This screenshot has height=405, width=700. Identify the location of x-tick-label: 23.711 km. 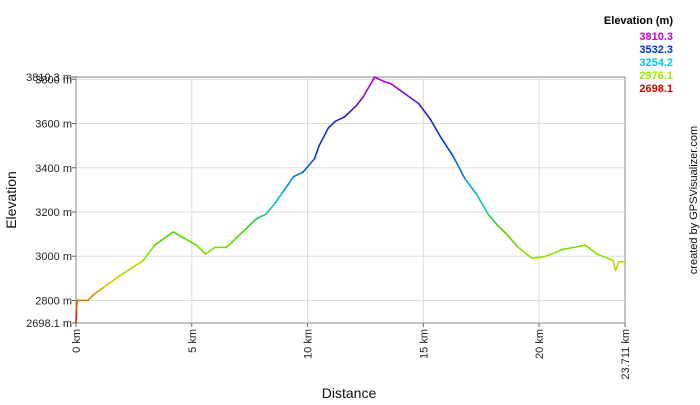
(626, 354).